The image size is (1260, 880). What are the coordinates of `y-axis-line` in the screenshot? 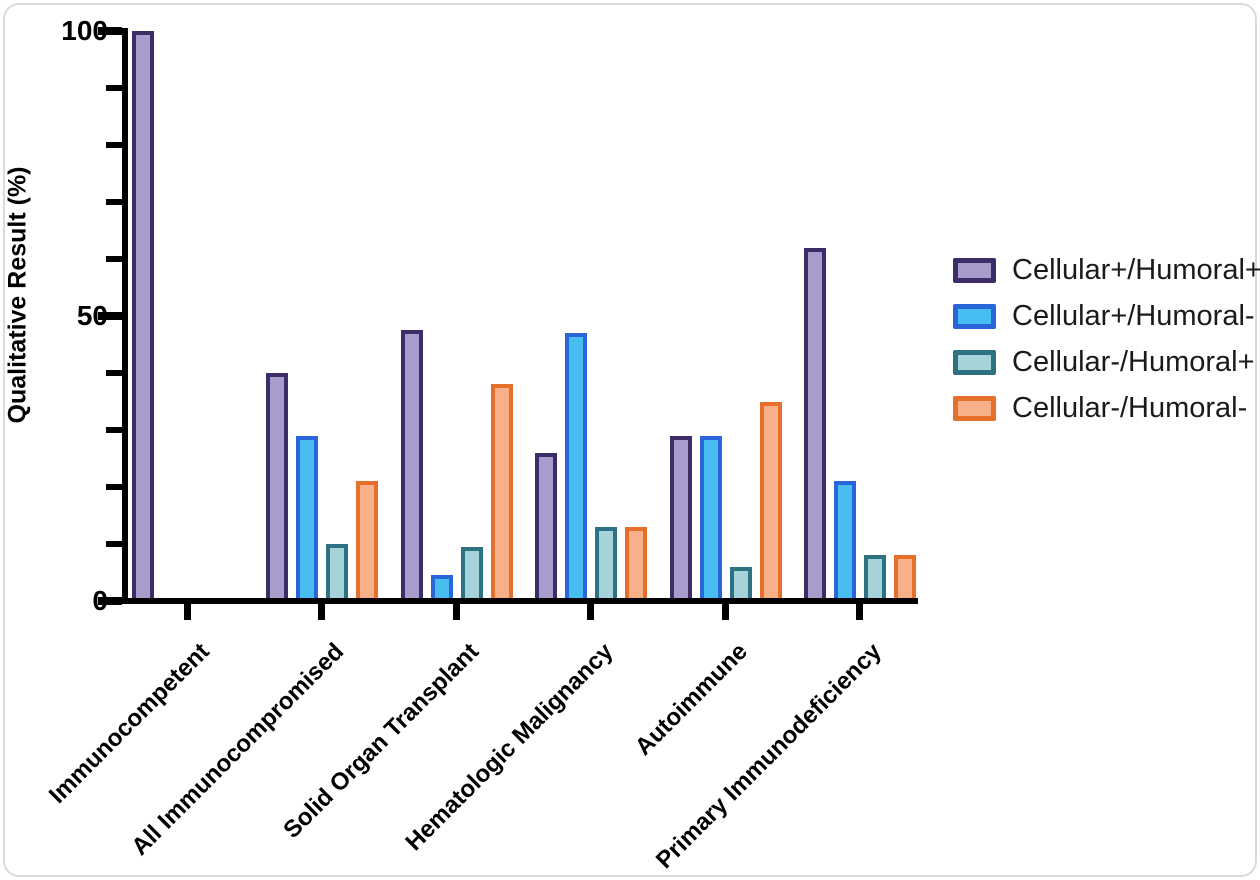 It's located at (125, 316).